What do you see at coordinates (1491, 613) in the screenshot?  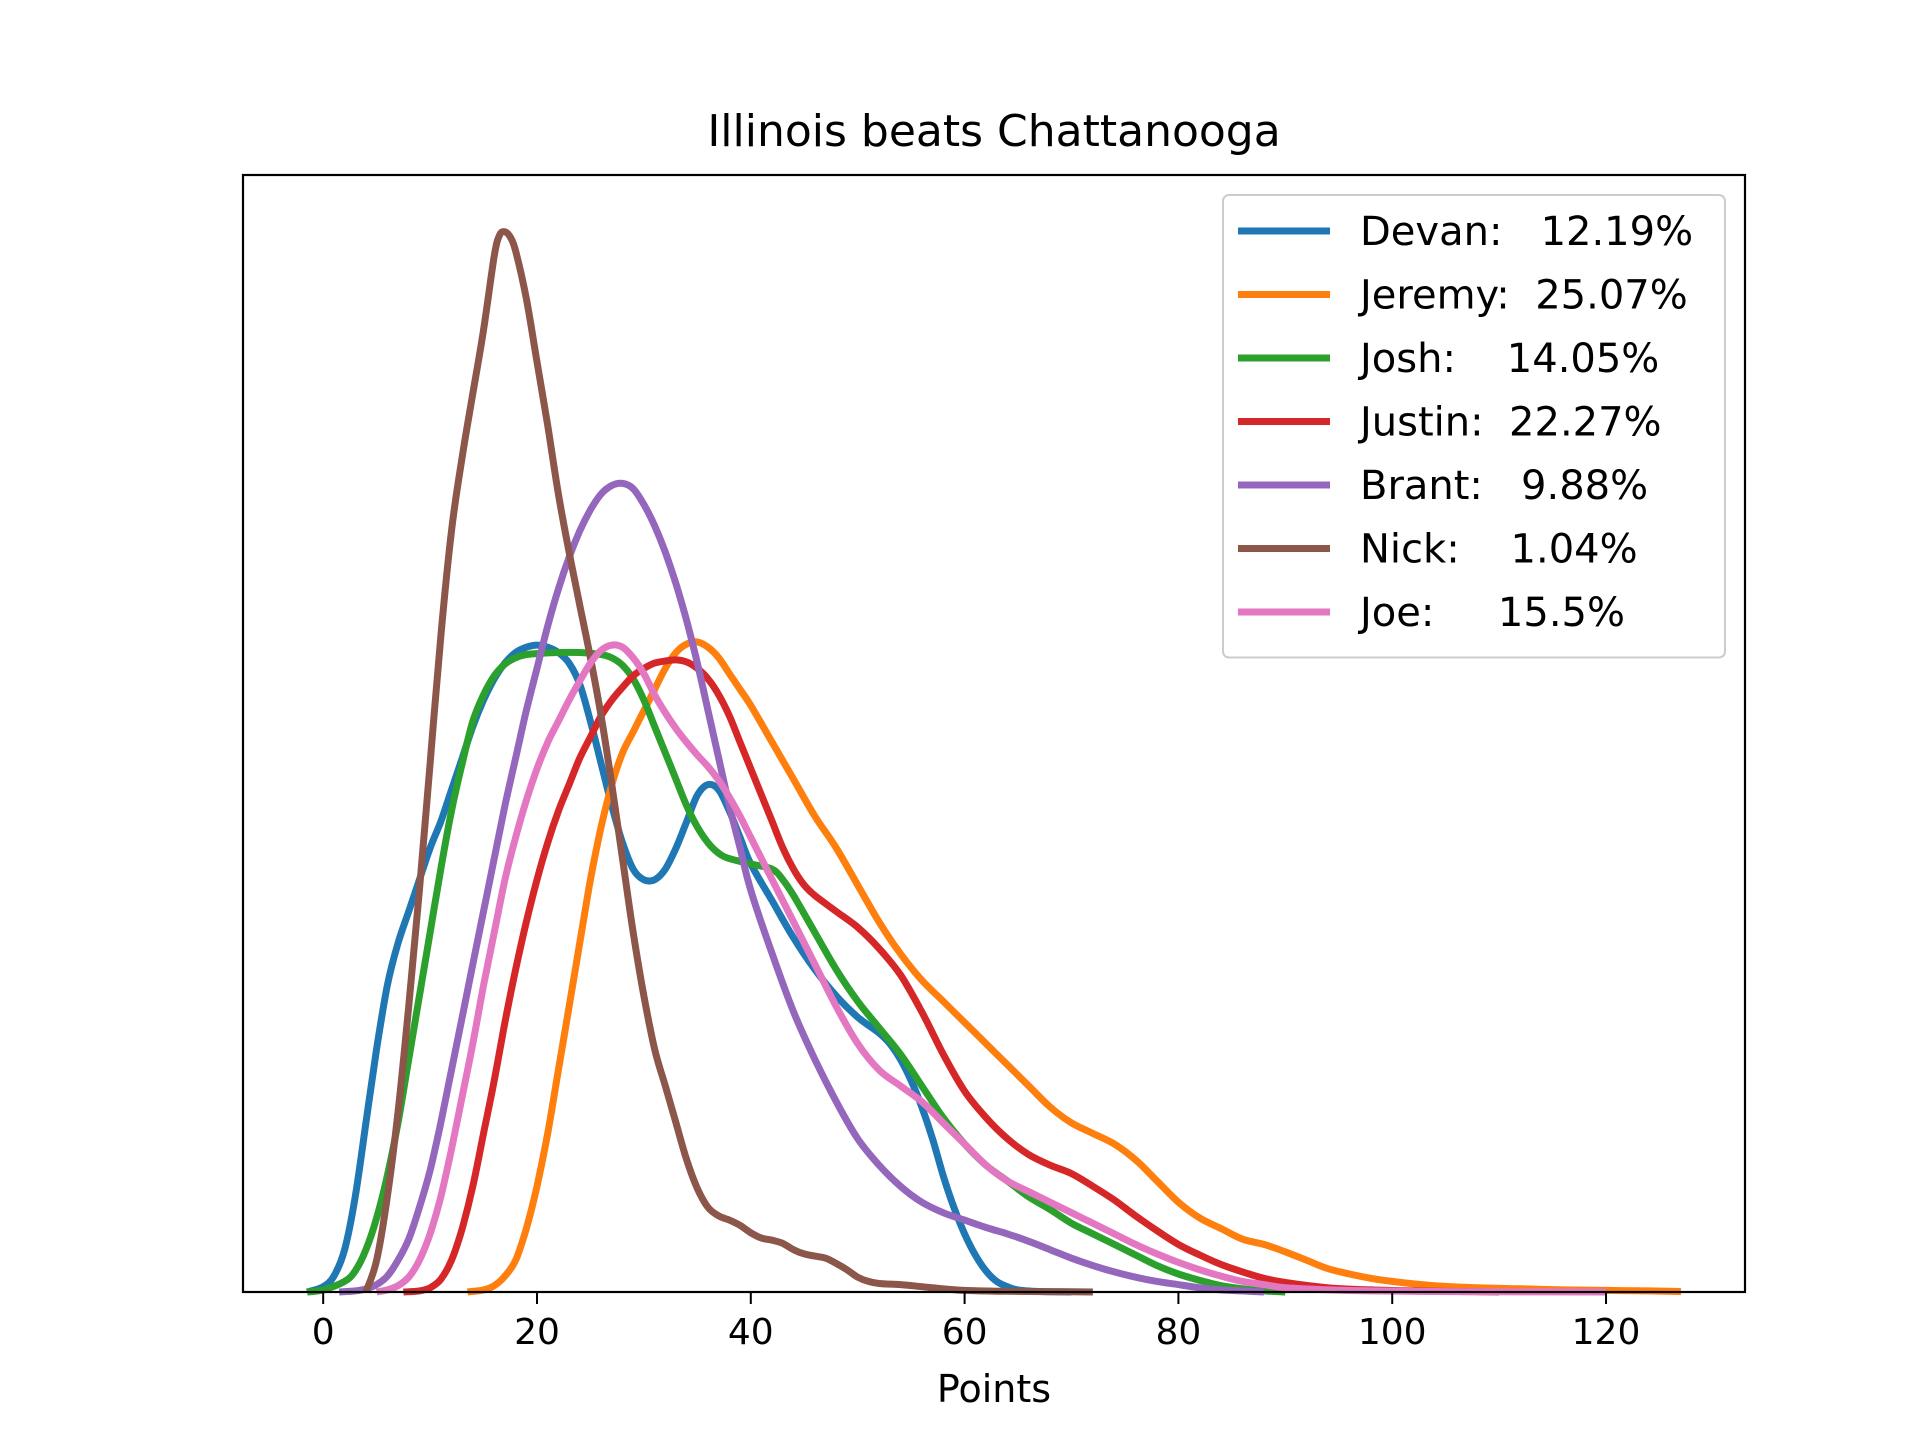 I see `legend-label-6: Joe: 15.5%` at bounding box center [1491, 613].